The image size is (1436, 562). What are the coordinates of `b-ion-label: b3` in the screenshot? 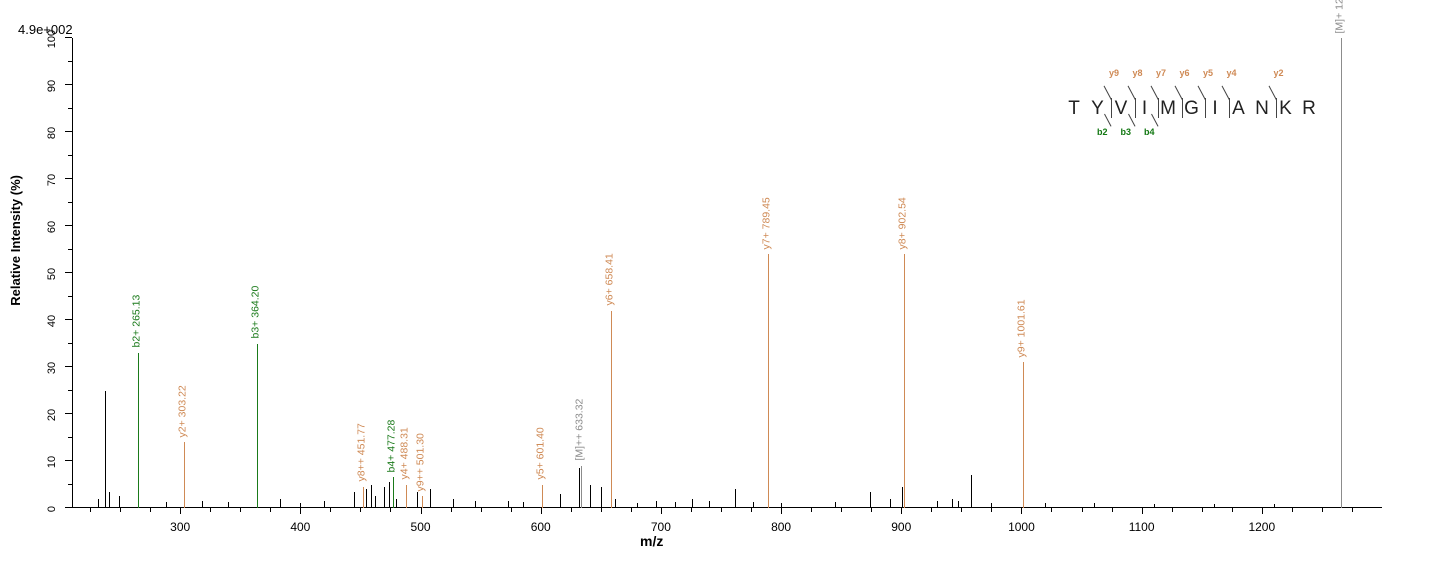 It's located at (1126, 132).